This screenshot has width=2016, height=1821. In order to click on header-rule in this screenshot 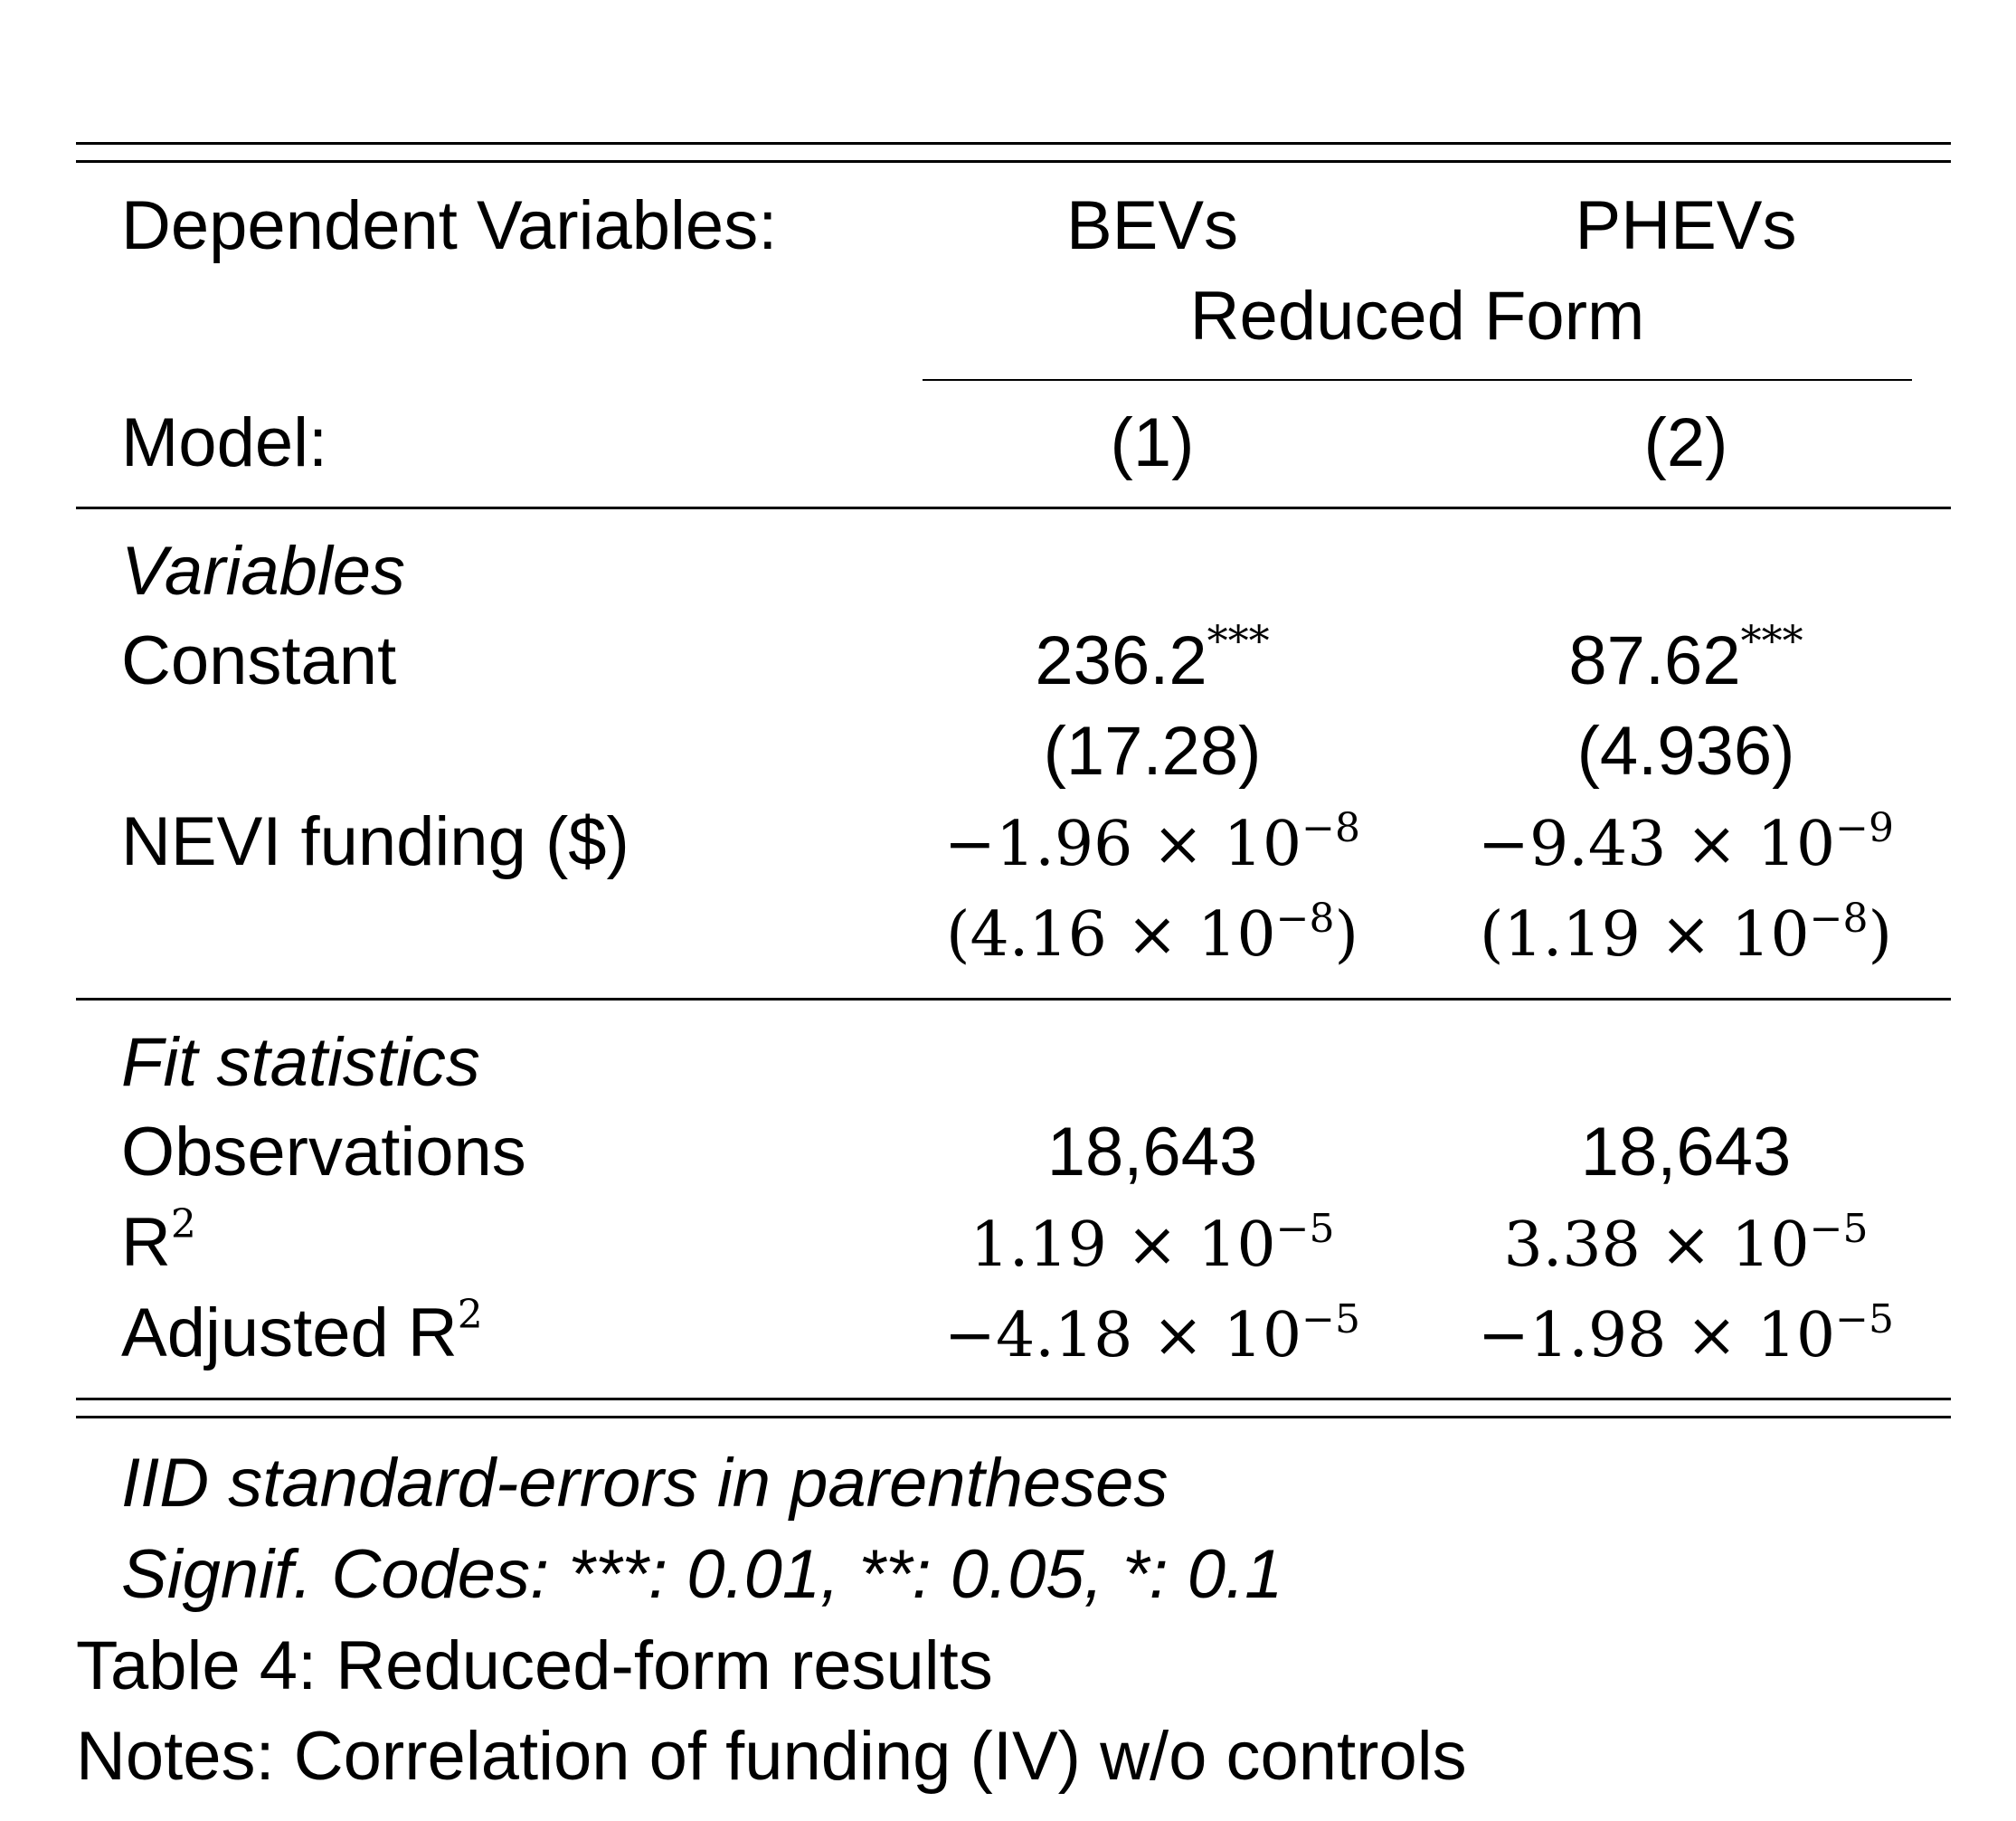, I will do `click(1013, 508)`.